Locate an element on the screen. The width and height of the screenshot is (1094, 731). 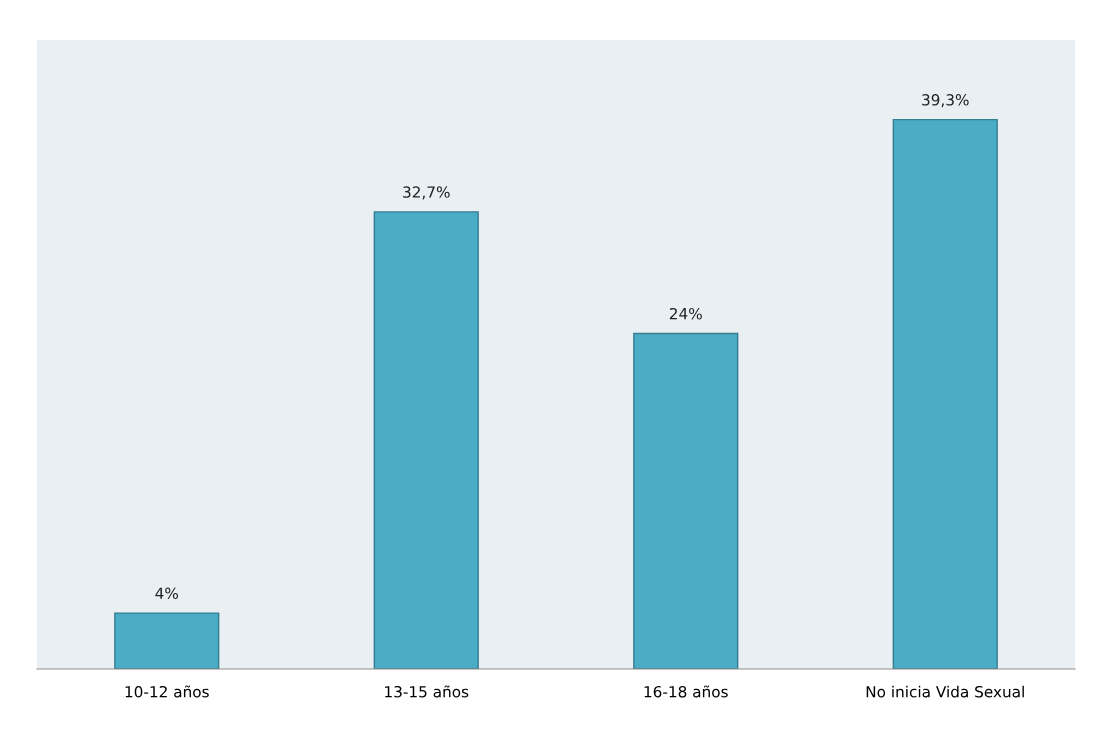
data-label: 39,3% is located at coordinates (945, 101).